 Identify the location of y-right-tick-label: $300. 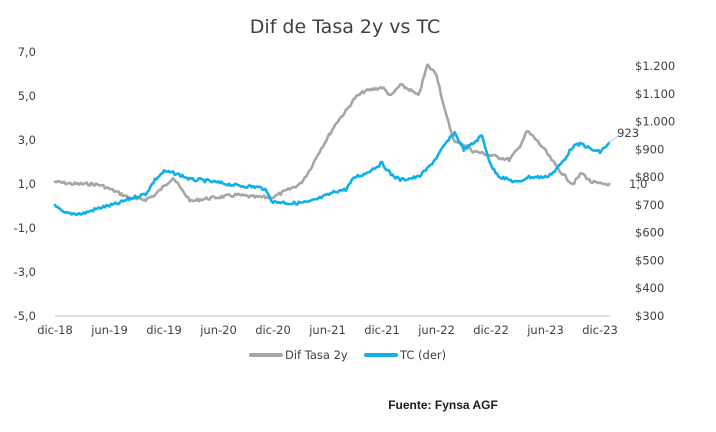
(649, 316).